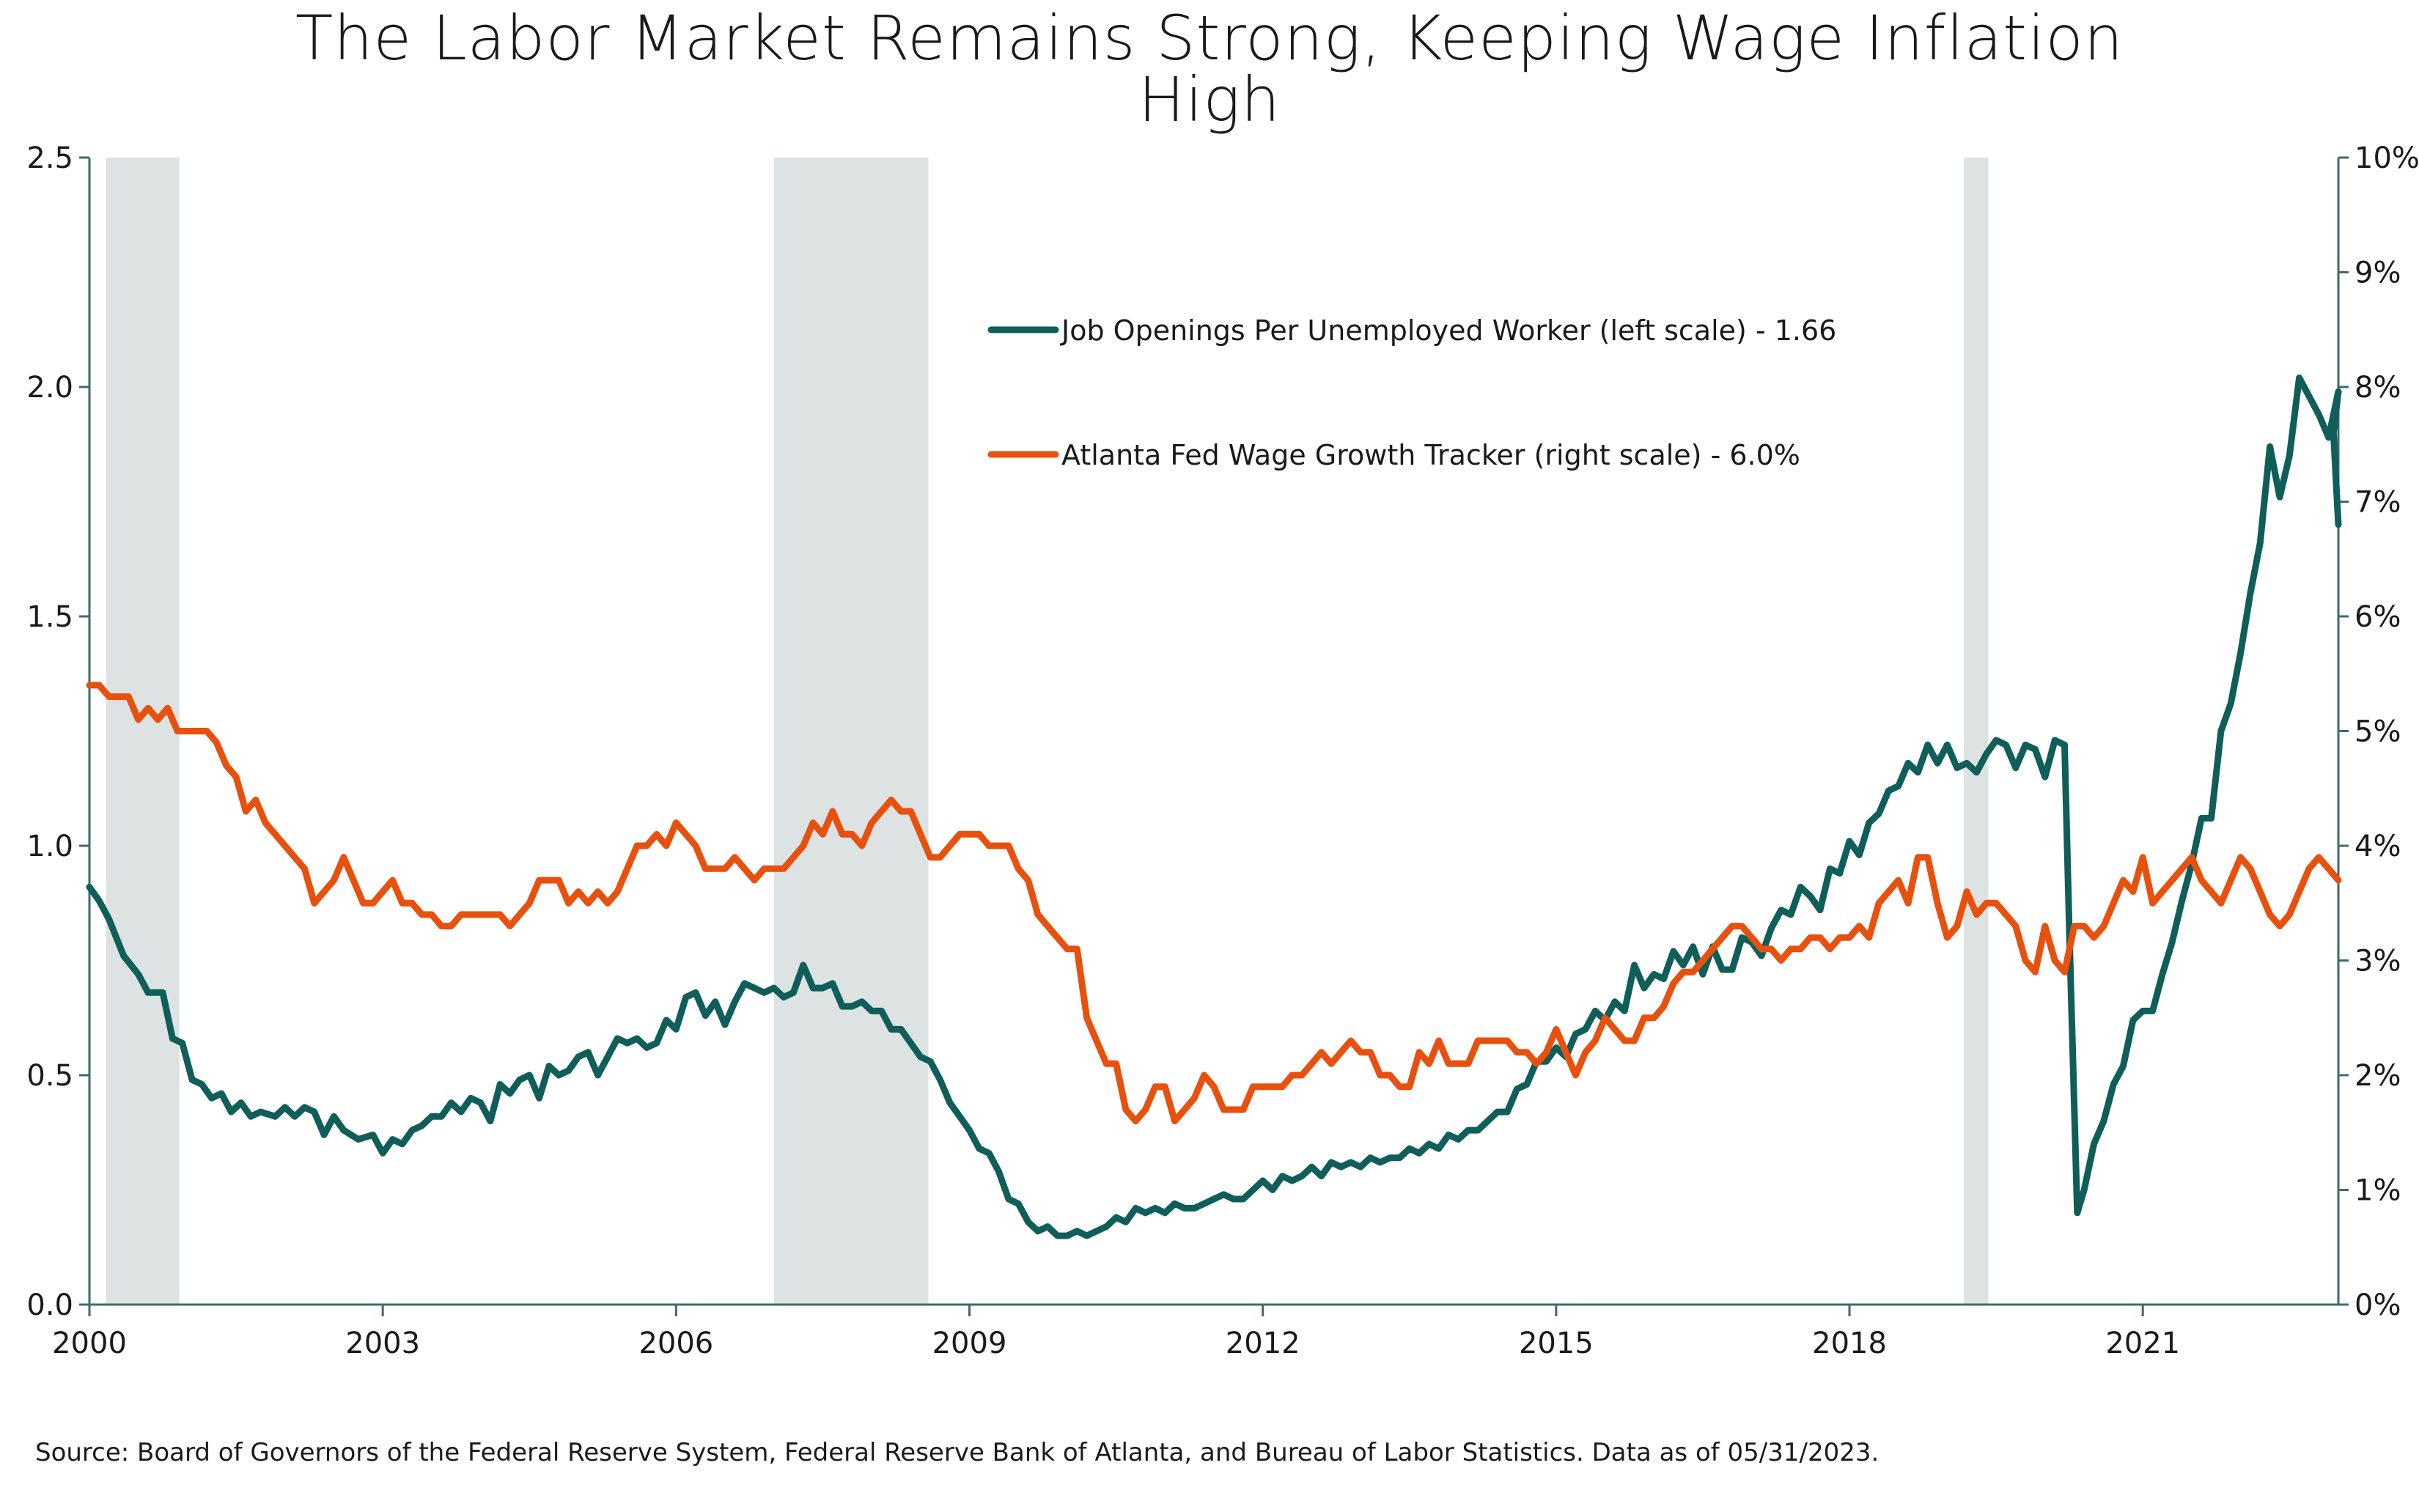 Image resolution: width=2419 pixels, height=1512 pixels. I want to click on right-y-tick-label: 3%, so click(2377, 961).